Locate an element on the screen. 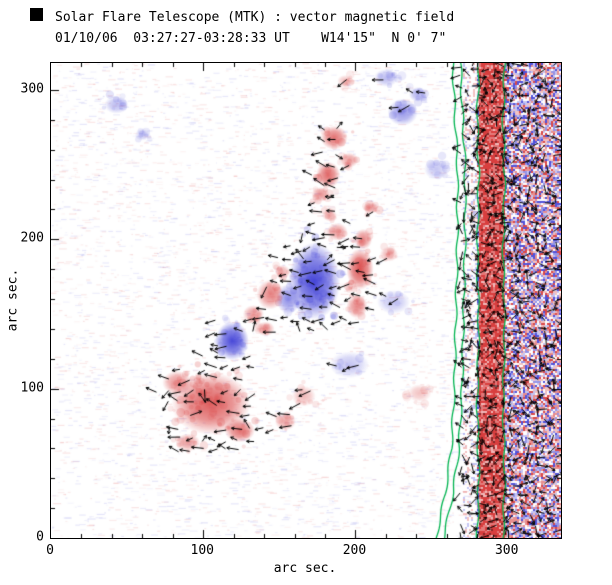 This screenshot has height=585, width=612. y-tick-label: 0 is located at coordinates (40, 537).